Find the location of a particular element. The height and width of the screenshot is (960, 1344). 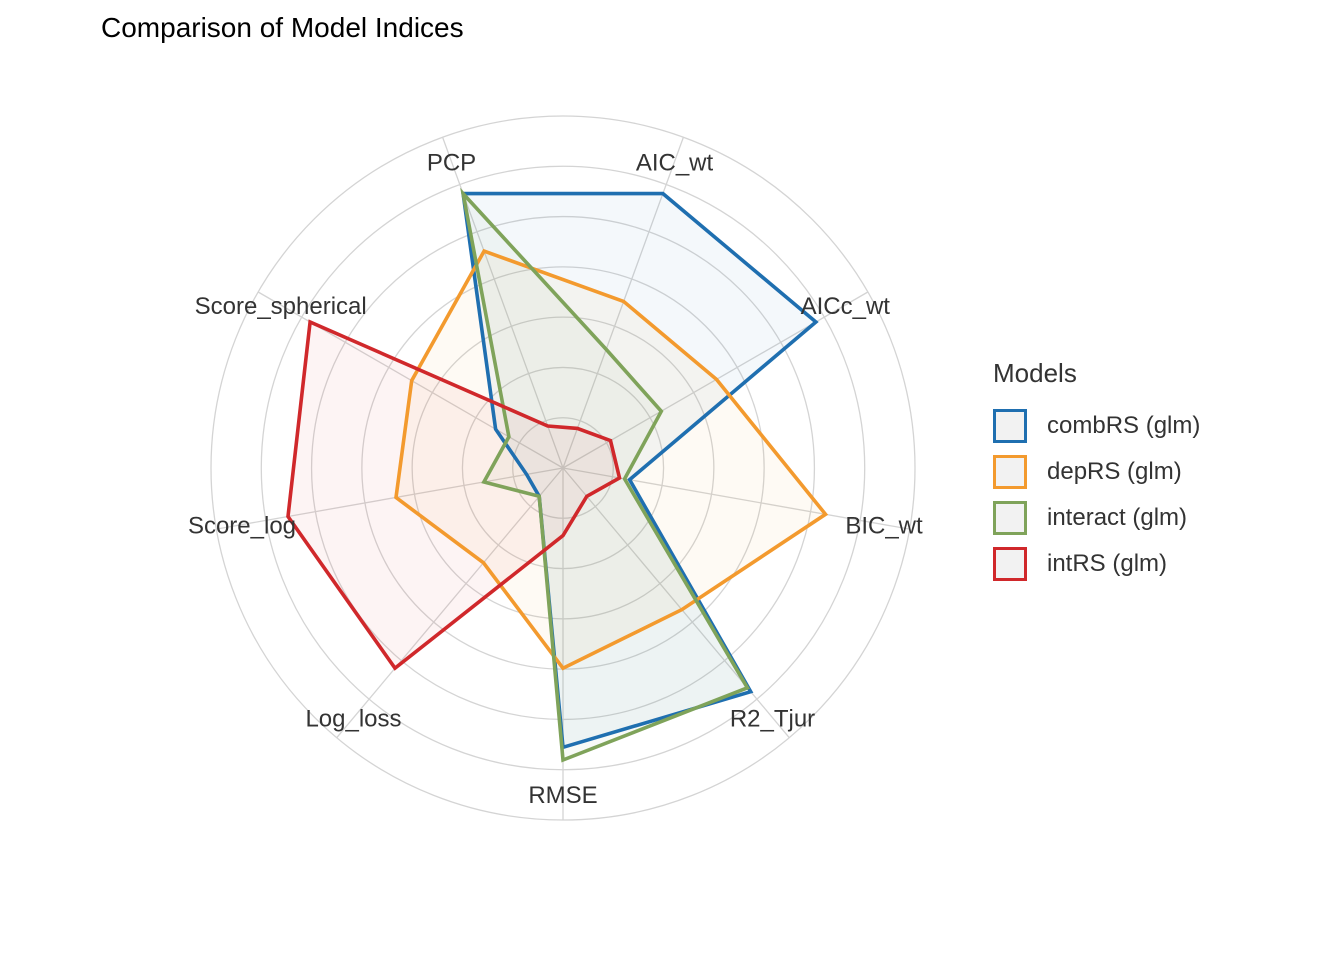

legend-key-deprs is located at coordinates (1010, 472).